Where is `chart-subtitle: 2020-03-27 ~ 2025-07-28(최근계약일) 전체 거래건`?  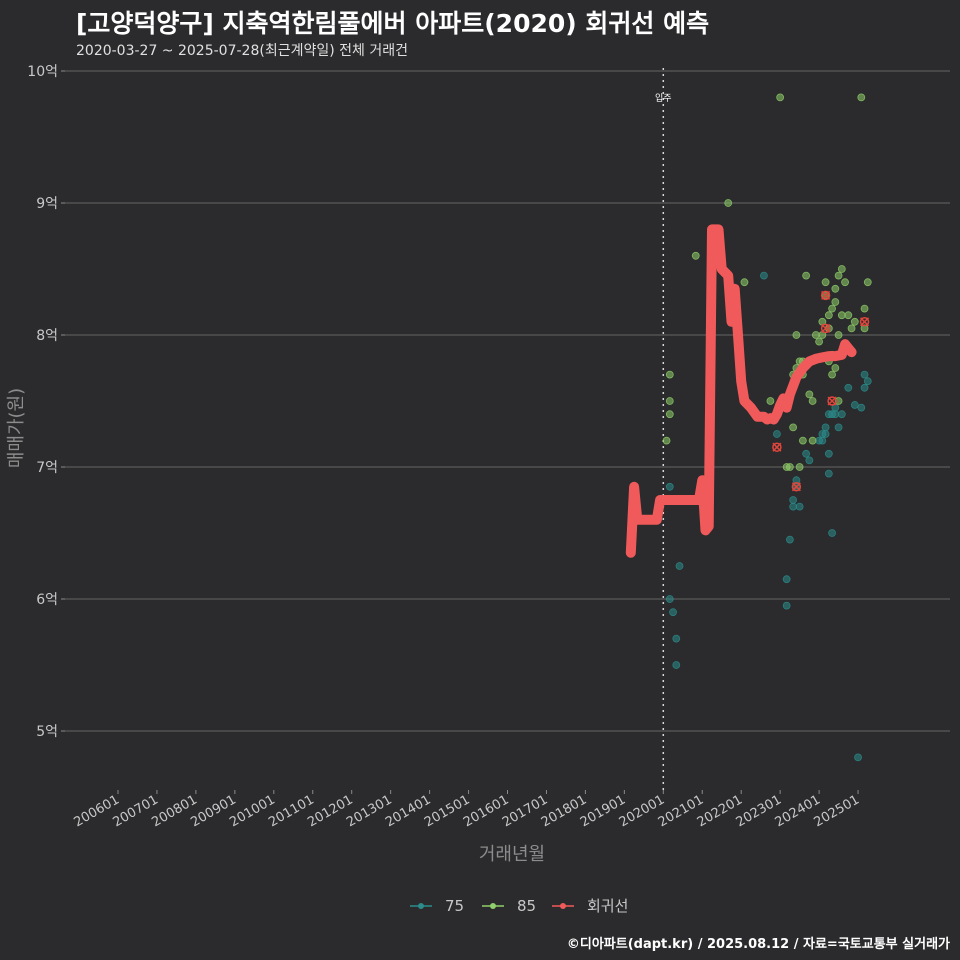
chart-subtitle: 2020-03-27 ~ 2025-07-28(최근계약일) 전체 거래건 is located at coordinates (242, 51).